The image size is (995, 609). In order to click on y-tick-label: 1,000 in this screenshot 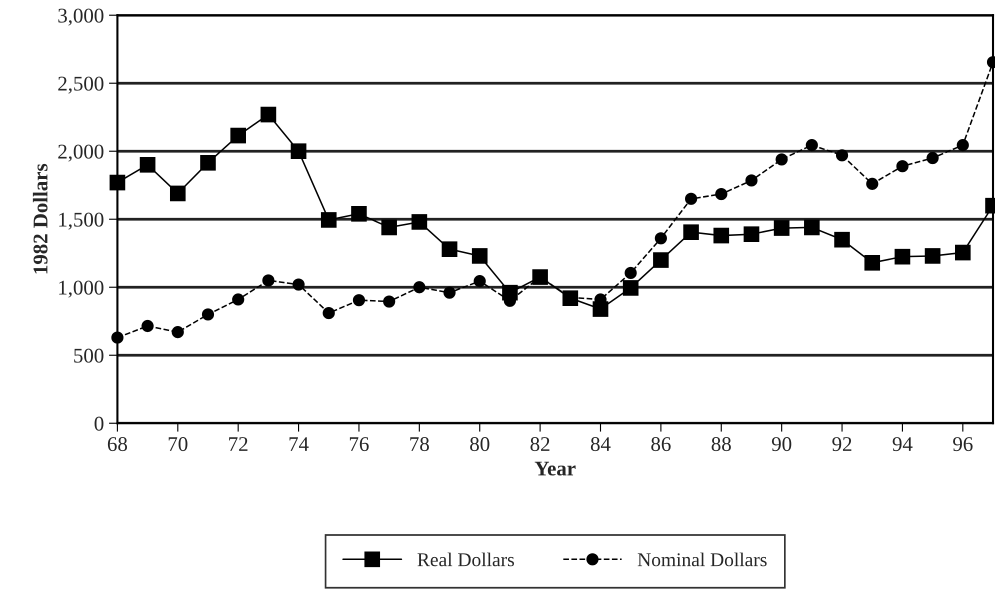, I will do `click(81, 289)`.